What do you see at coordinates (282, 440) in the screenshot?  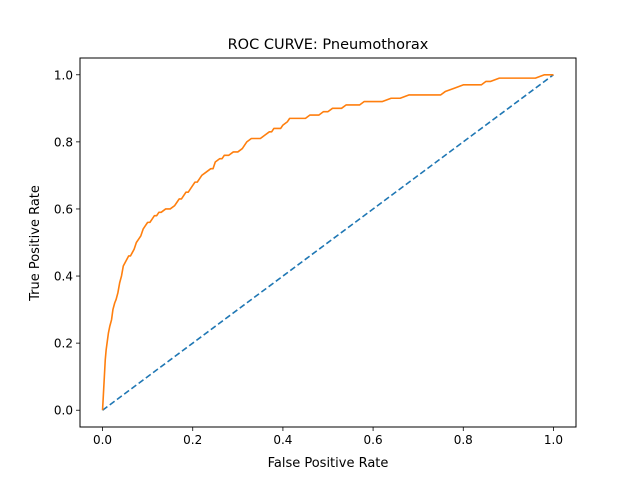 I see `x-tick-label: 0.4` at bounding box center [282, 440].